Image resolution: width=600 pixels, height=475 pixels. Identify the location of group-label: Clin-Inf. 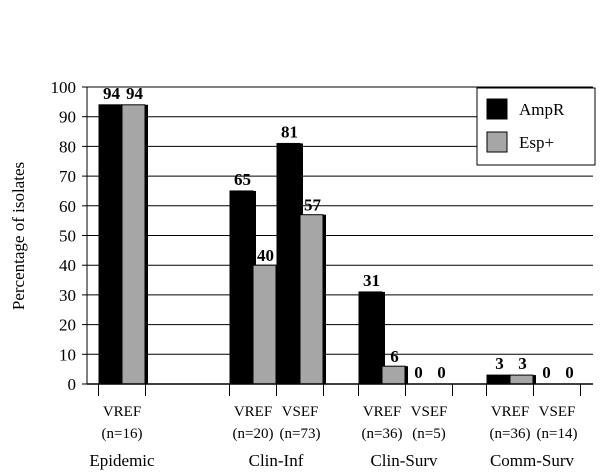
(276, 460).